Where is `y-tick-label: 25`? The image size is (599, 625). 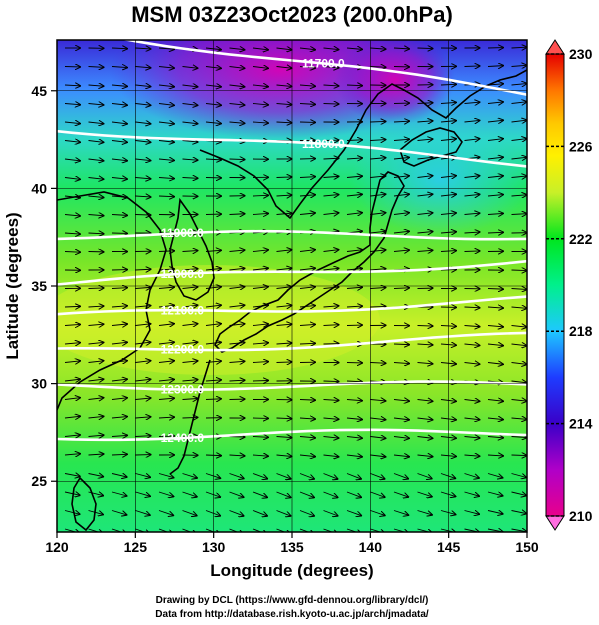
y-tick-label: 25 is located at coordinates (39, 481).